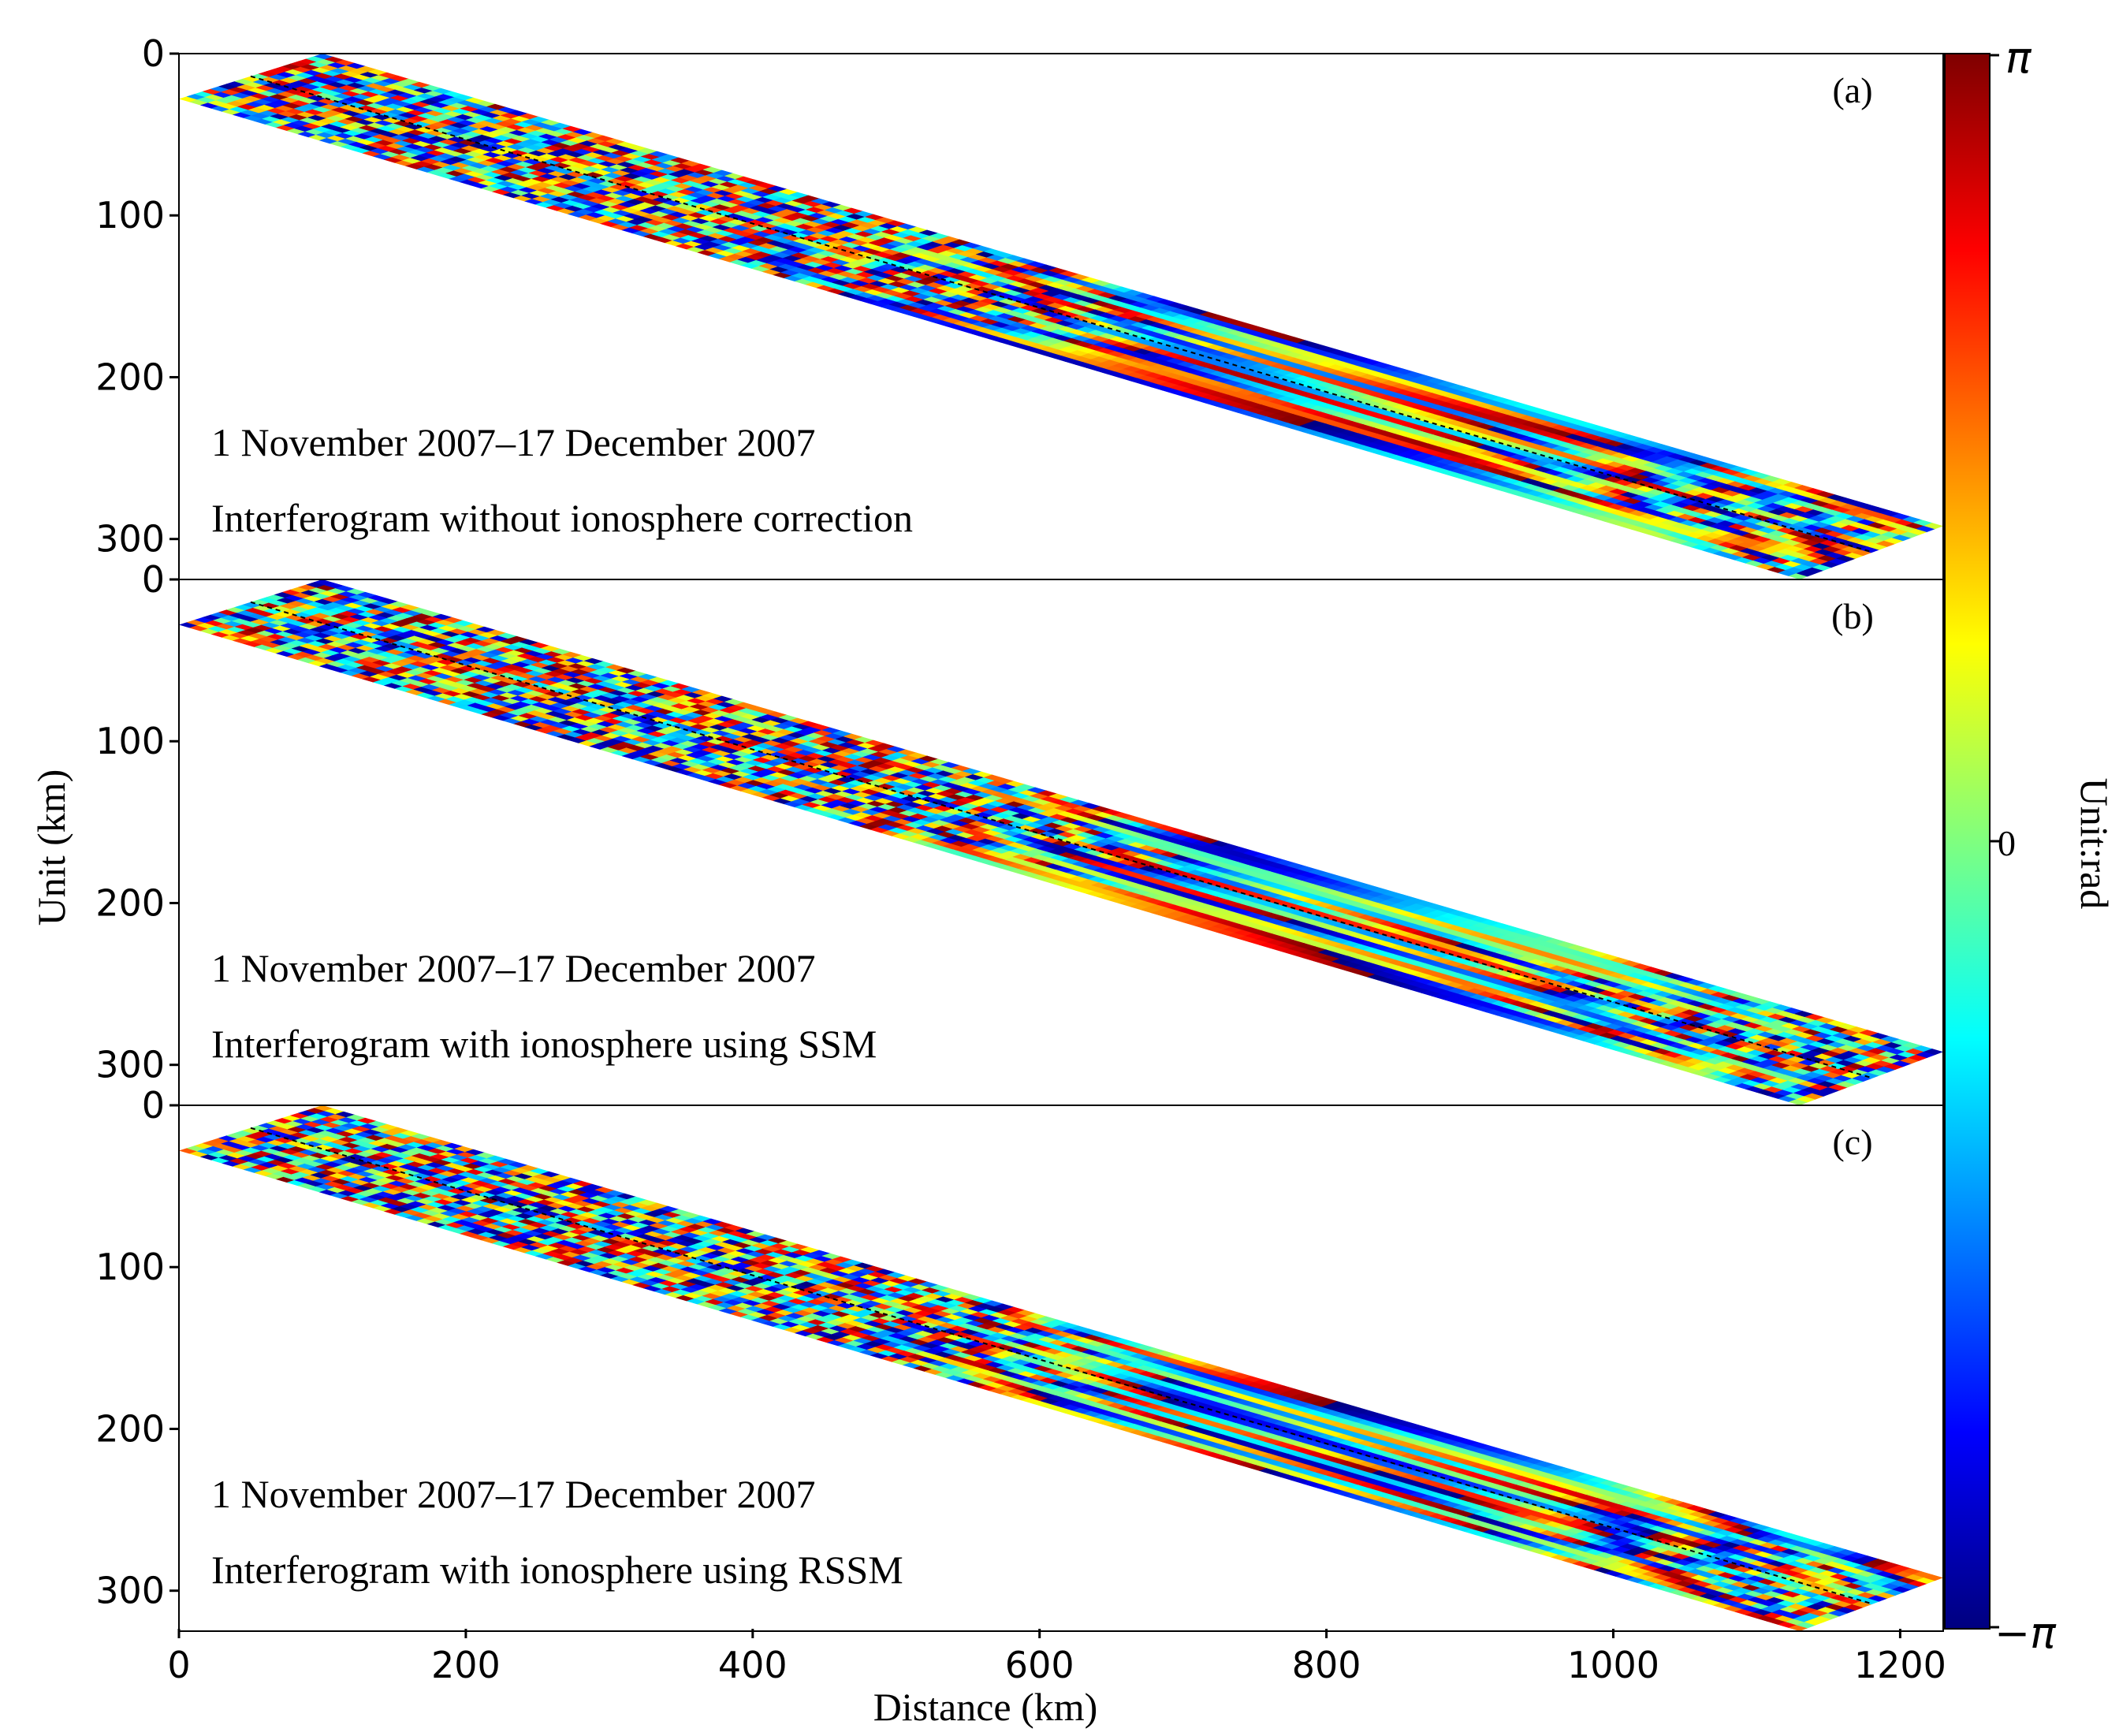 This screenshot has height=1736, width=2119. Describe the element at coordinates (466, 1665) in the screenshot. I see `x-tick-label: 200` at that location.